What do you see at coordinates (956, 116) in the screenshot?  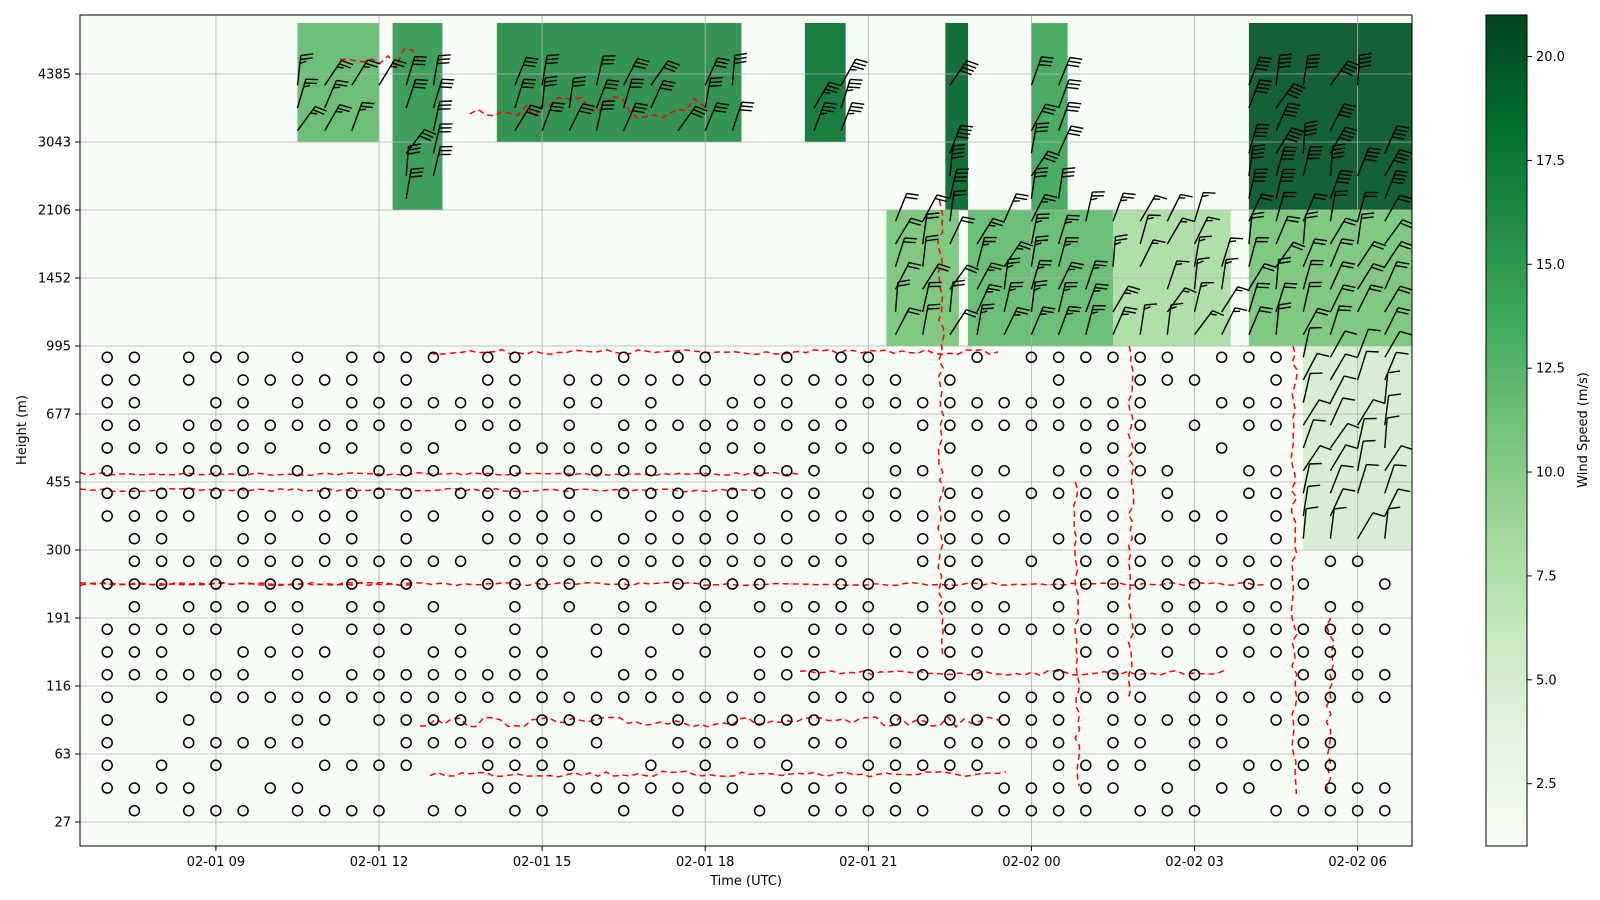 I see `heat-cell` at bounding box center [956, 116].